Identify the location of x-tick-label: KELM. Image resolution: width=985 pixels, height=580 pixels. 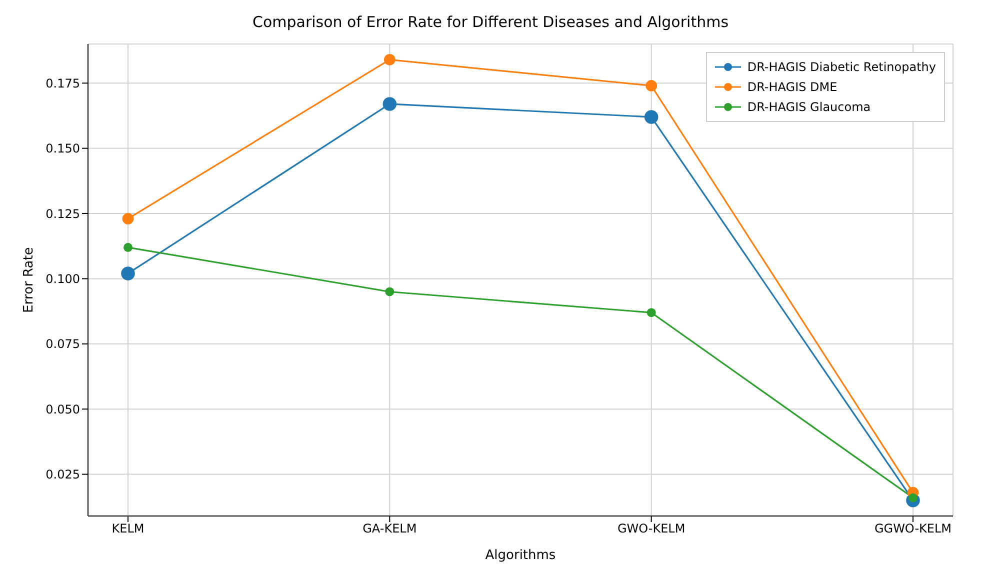
(128, 529).